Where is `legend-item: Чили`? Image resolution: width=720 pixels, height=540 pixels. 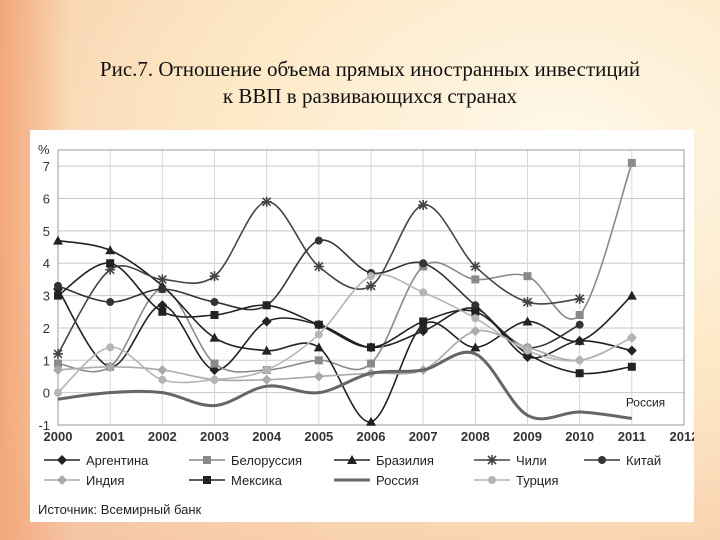 legend-item: Чили is located at coordinates (510, 460).